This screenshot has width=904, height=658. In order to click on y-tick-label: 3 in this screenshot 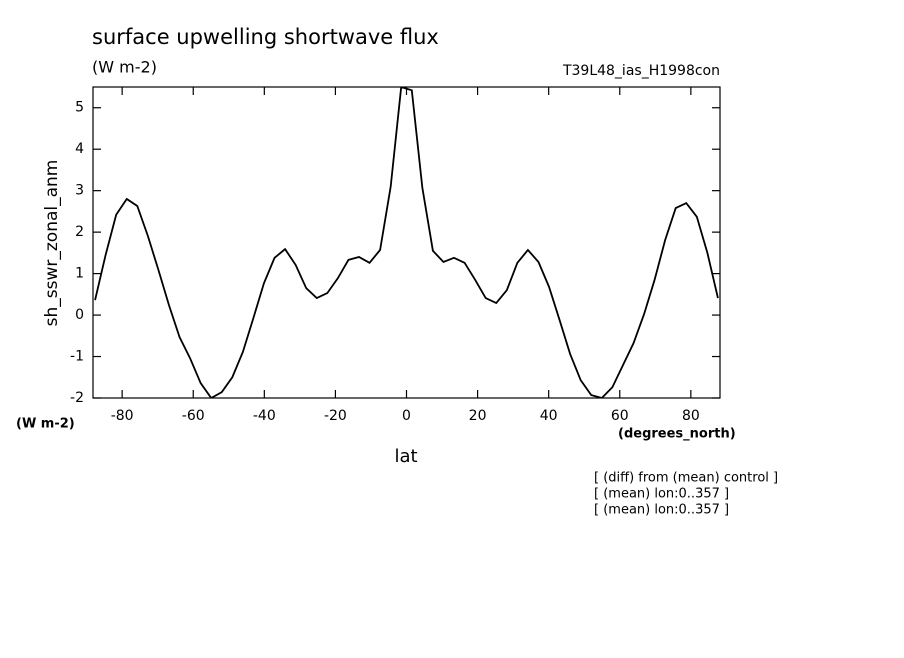, I will do `click(79, 191)`.